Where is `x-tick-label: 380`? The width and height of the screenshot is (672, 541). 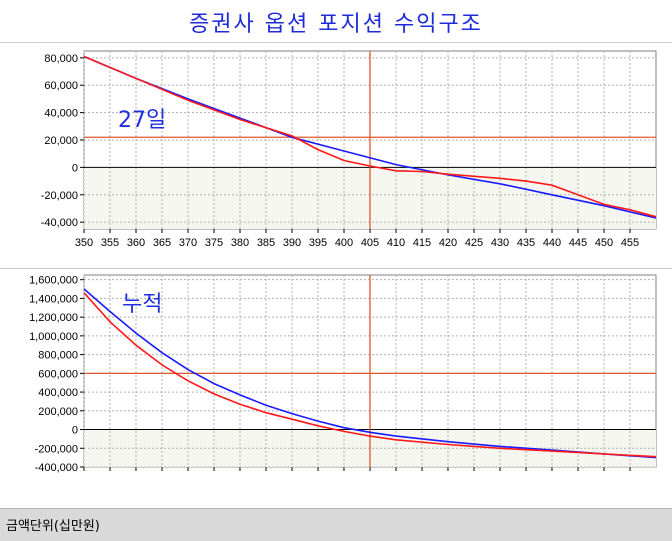
x-tick-label: 380 is located at coordinates (240, 243).